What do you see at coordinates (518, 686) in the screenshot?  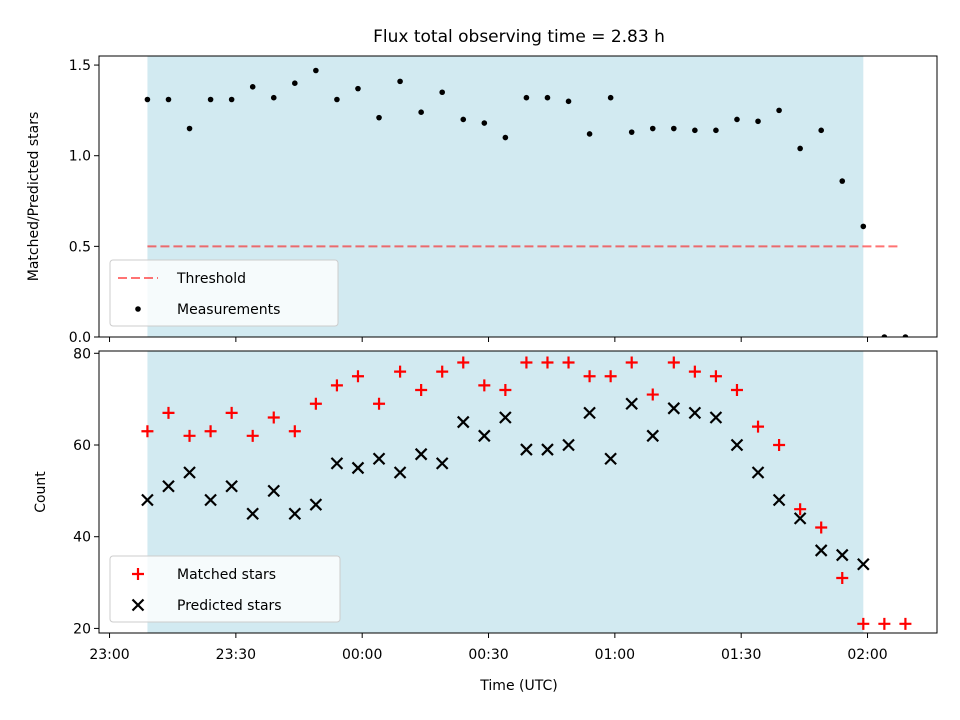 I see `x-axis-label: Time (UTC)` at bounding box center [518, 686].